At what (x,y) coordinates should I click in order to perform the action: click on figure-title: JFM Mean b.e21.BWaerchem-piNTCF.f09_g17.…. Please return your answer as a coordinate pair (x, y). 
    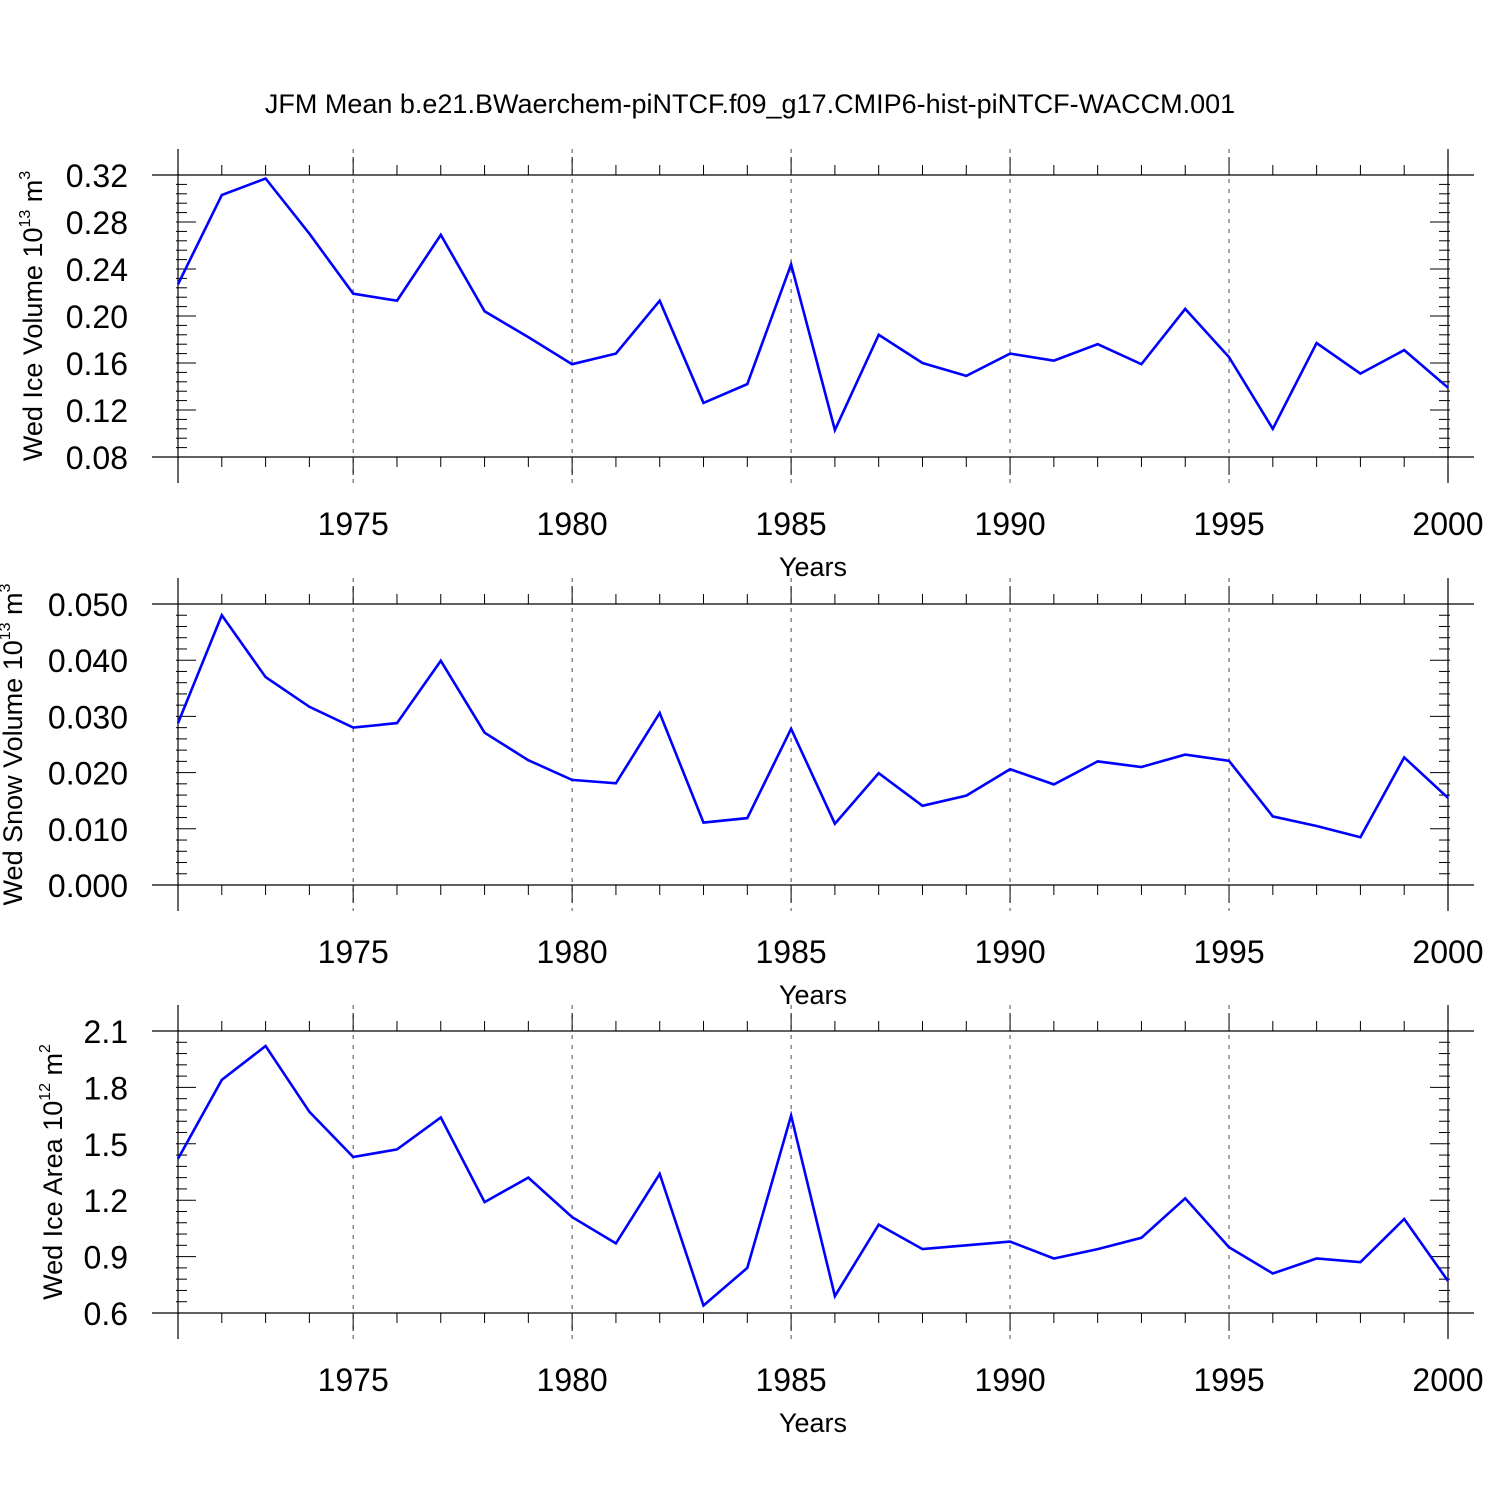
    Looking at the image, I should click on (750, 104).